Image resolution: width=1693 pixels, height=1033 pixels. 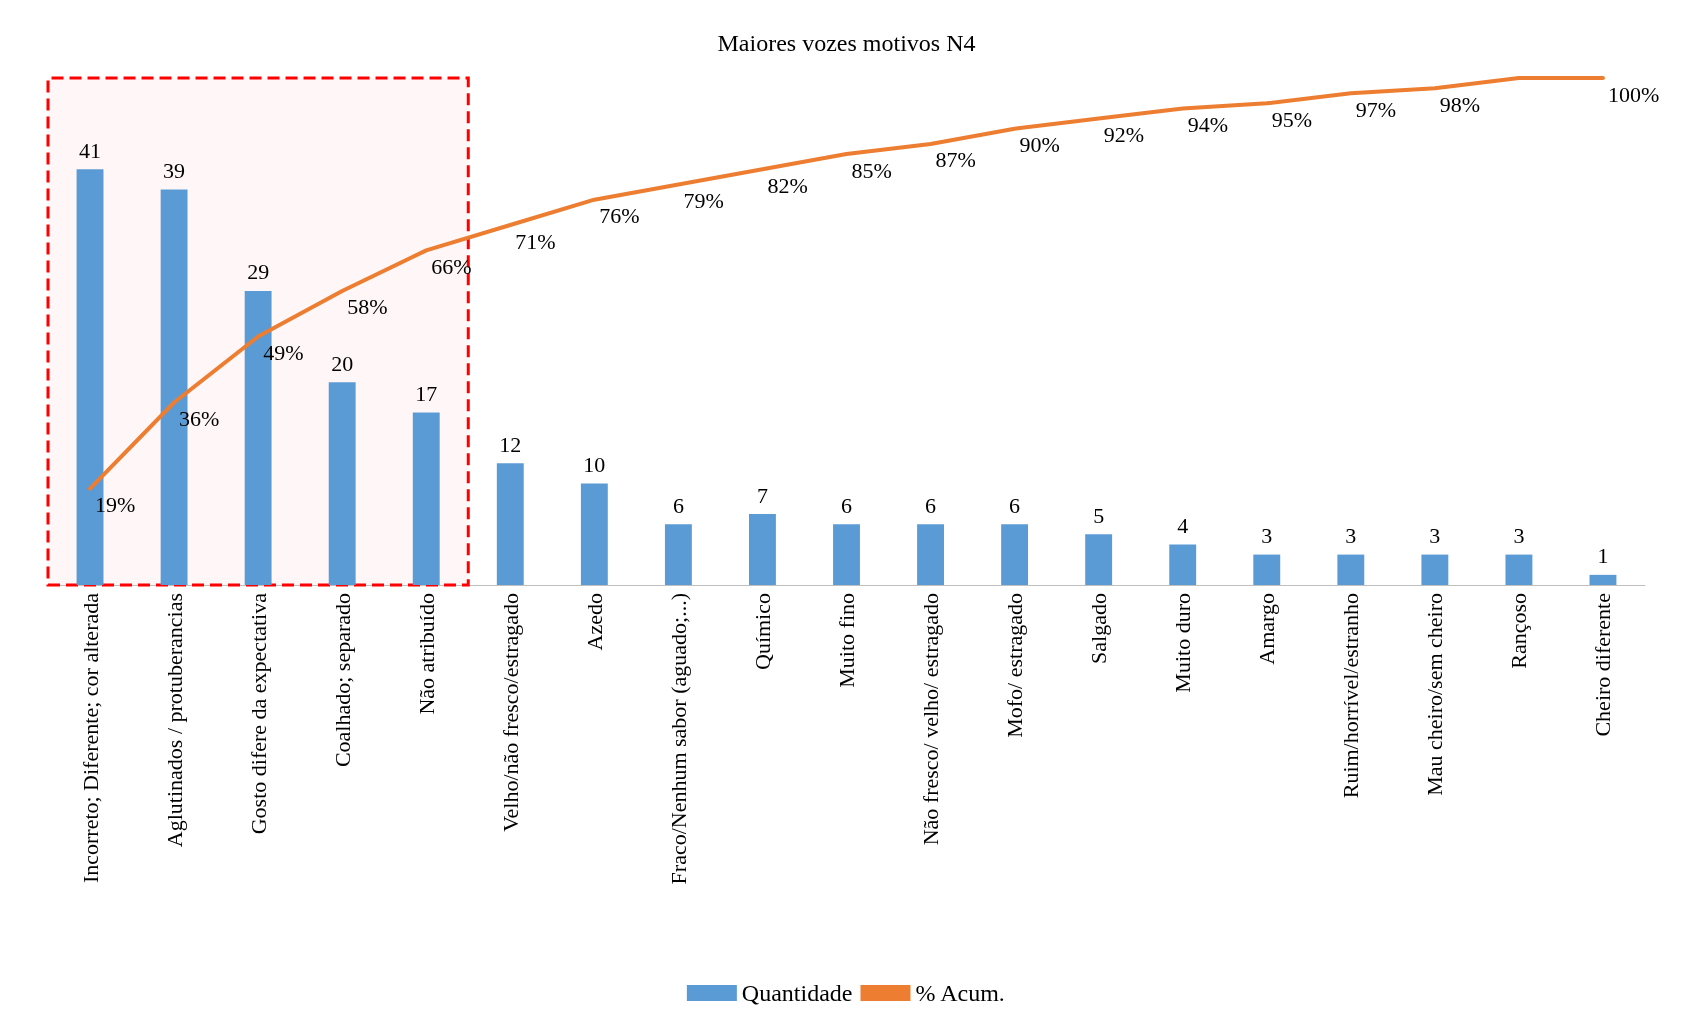 I want to click on x-tick-label: Mofo/ estragado, so click(x=1015, y=665).